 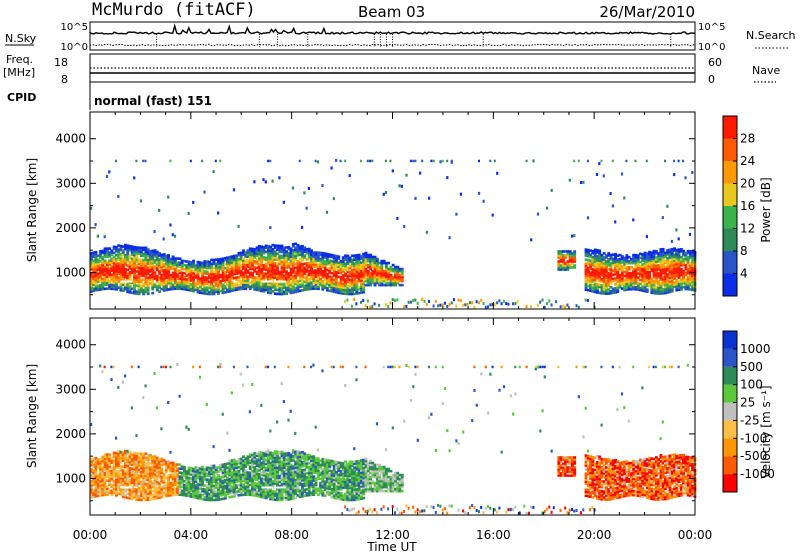 I want to click on freq-label: Freq., so click(x=19, y=59).